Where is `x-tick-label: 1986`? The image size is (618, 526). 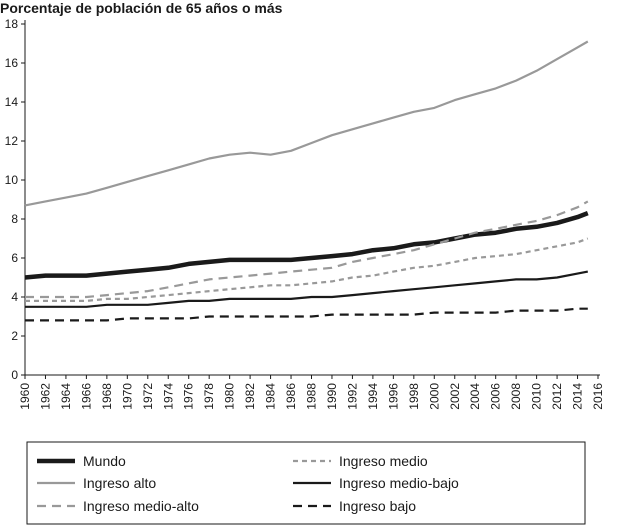 x-tick-label: 1986 is located at coordinates (291, 396).